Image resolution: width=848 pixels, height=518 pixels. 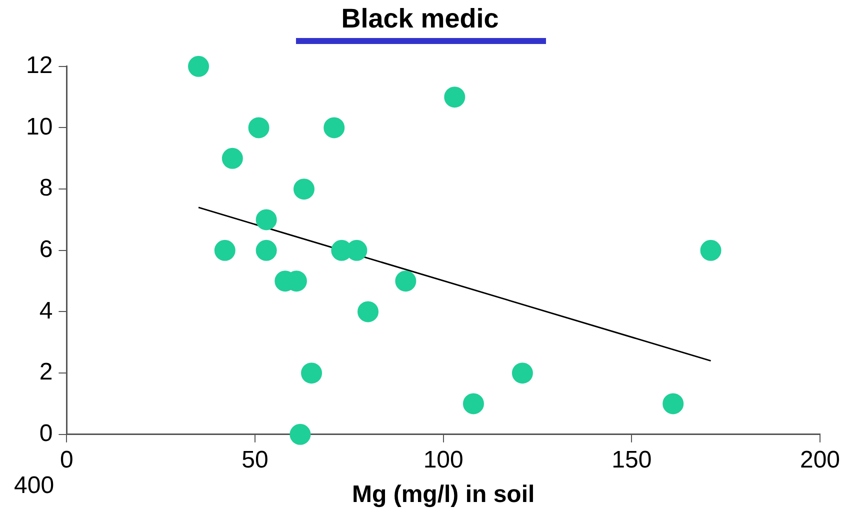 What do you see at coordinates (67, 460) in the screenshot?
I see `x-tick-label: 0` at bounding box center [67, 460].